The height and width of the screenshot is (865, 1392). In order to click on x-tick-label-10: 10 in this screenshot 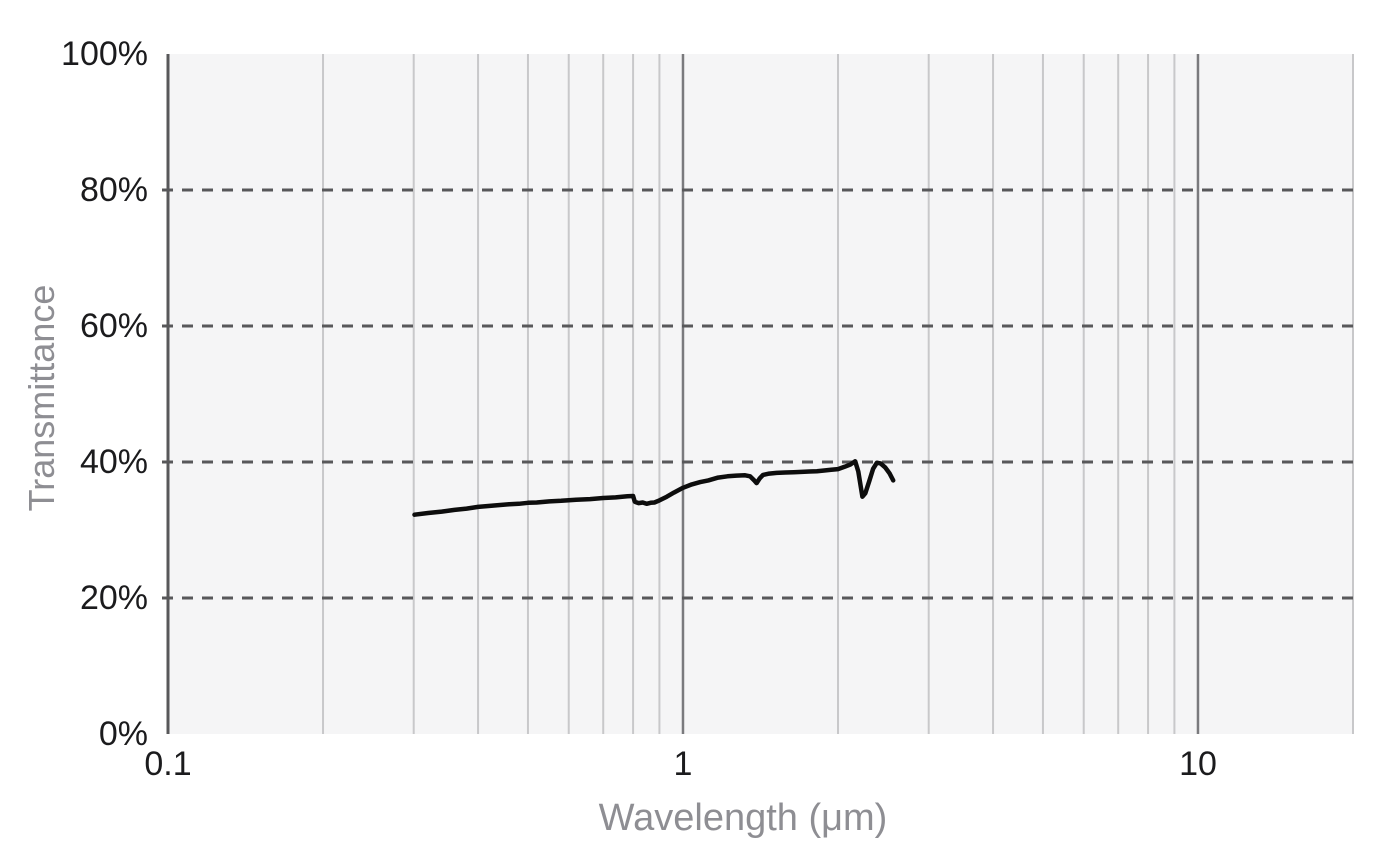, I will do `click(1198, 764)`.